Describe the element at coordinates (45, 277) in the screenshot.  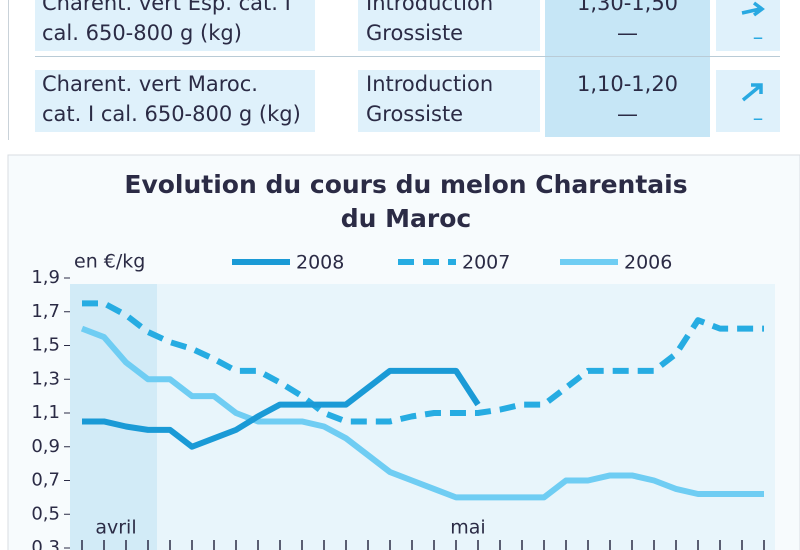
I see `y-tick-label: 1,9` at that location.